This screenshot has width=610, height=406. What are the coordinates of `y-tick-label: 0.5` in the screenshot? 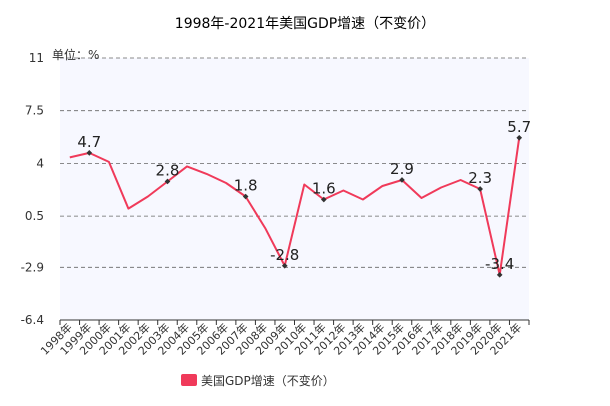 It's located at (34, 216).